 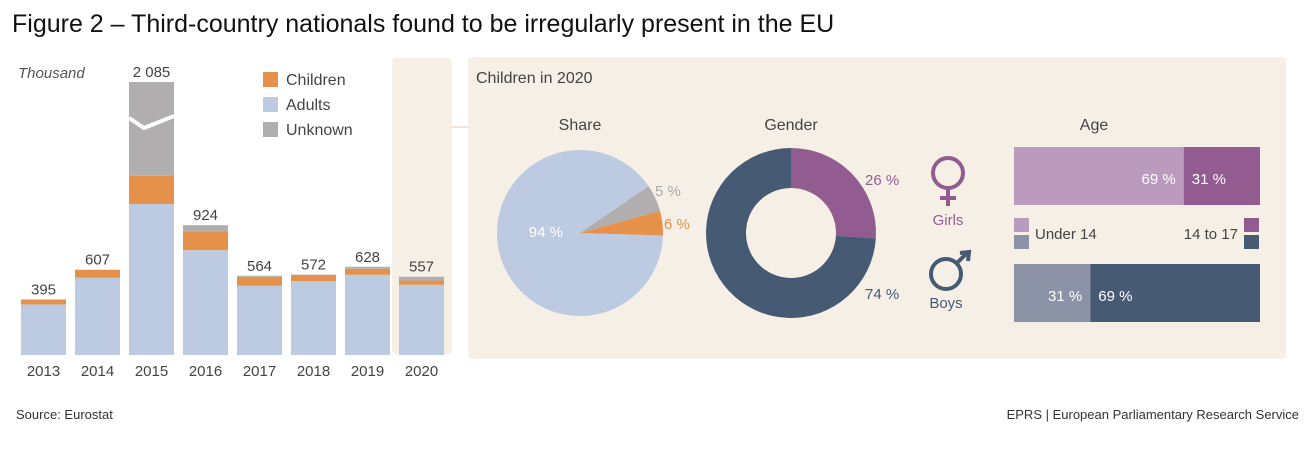 I want to click on bar-unknown-2019, so click(x=367, y=267).